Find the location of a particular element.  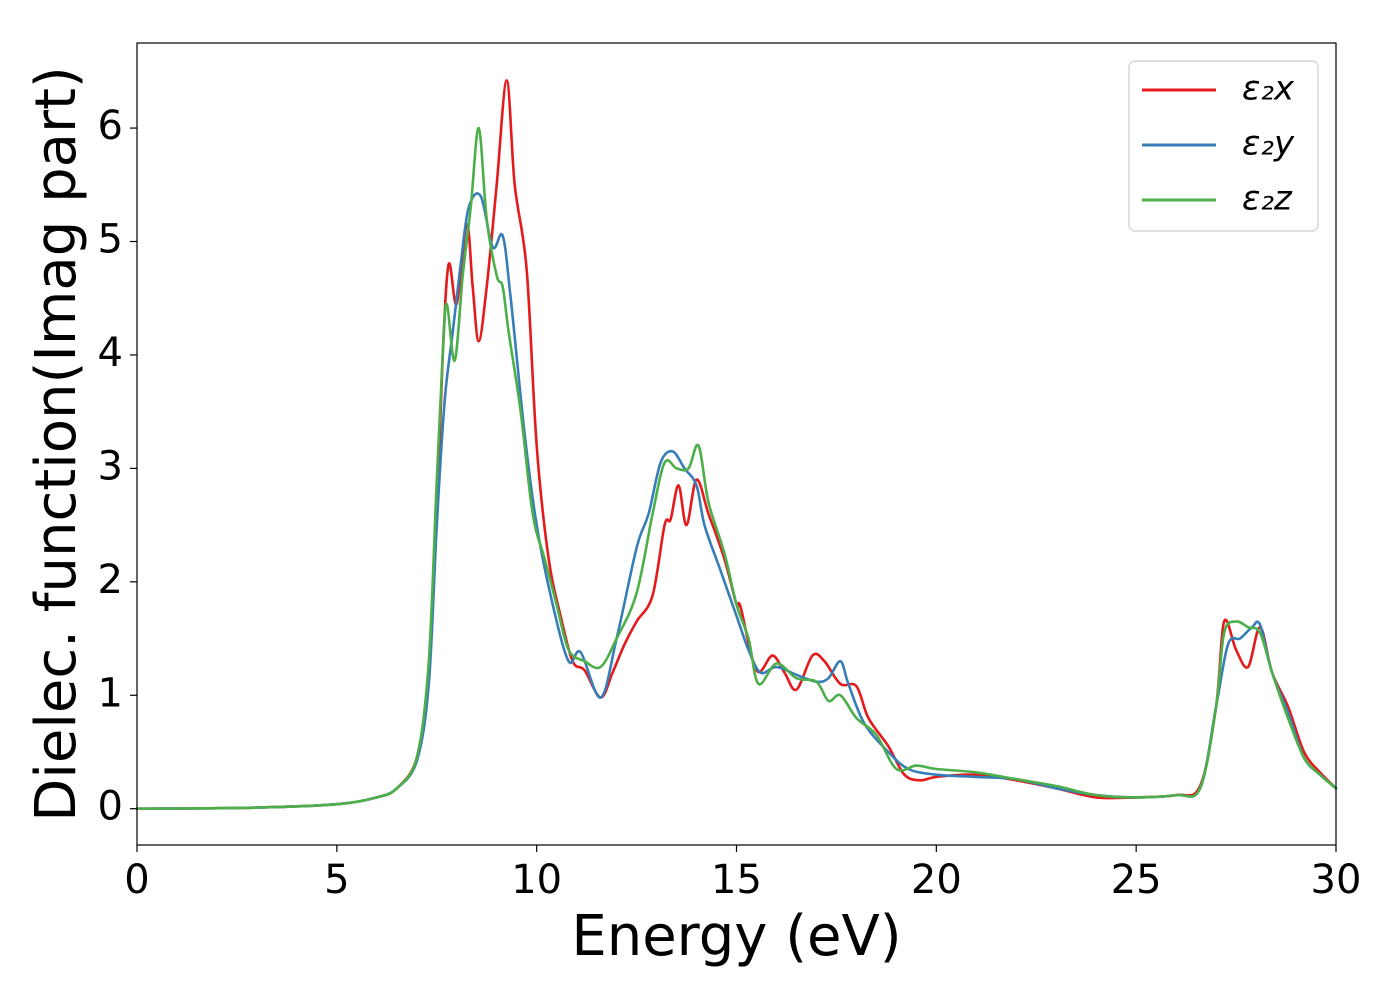

x-tick-label: 20 is located at coordinates (936, 880).